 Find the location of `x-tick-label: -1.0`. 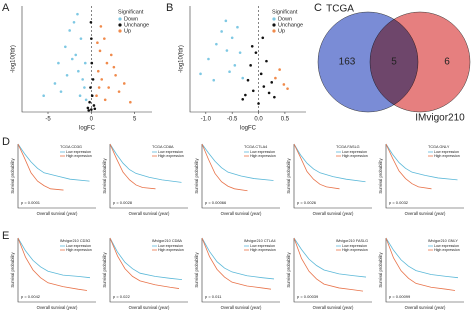

x-tick-label: -1.0 is located at coordinates (206, 120).